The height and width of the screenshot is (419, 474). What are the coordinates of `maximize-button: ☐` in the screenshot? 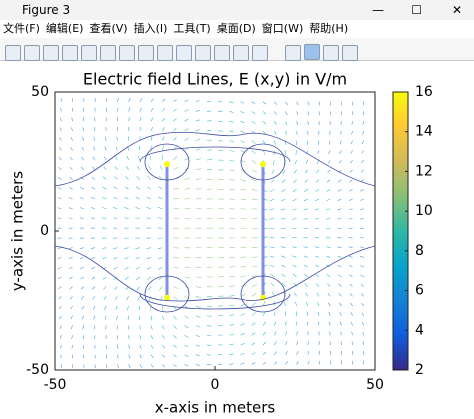 It's located at (416, 10).